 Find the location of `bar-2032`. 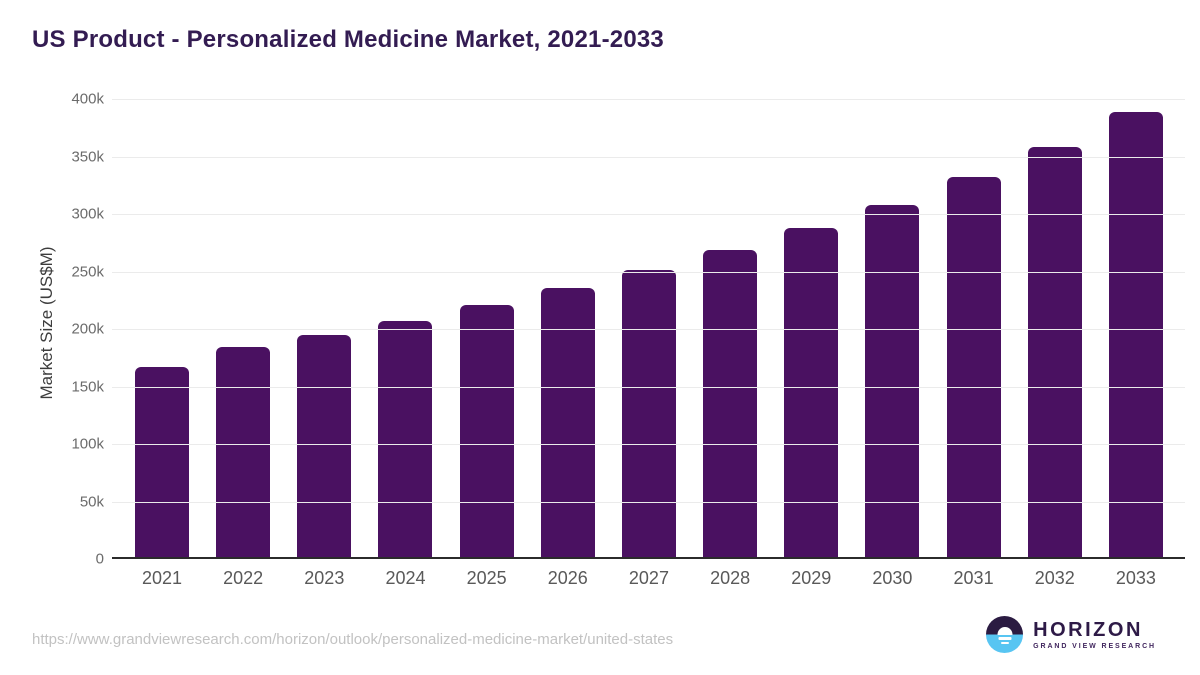

bar-2032 is located at coordinates (1054, 352).